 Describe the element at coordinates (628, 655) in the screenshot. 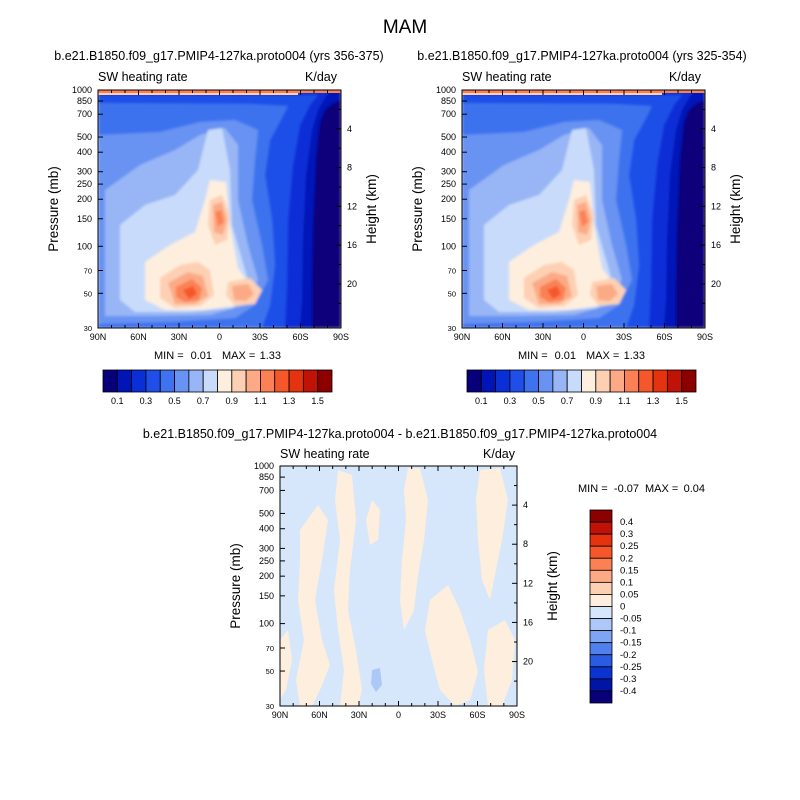

I see `colorbar-label: -0.2` at that location.